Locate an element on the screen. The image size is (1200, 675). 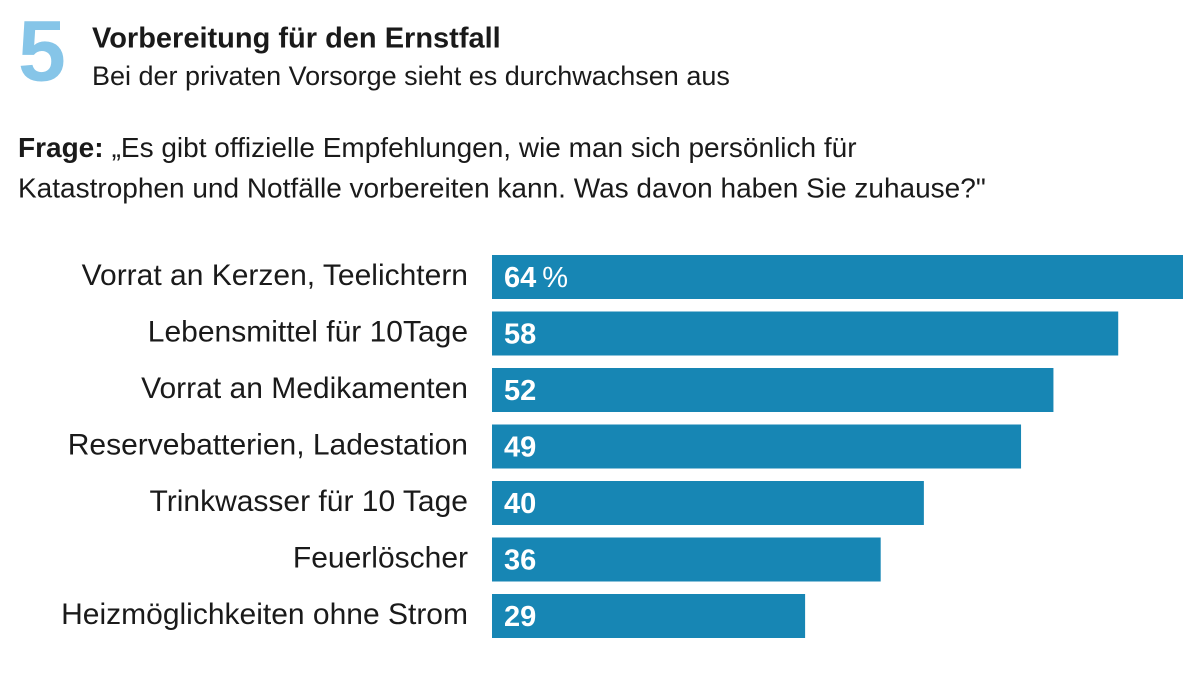
value-number: 64 is located at coordinates (520, 278).